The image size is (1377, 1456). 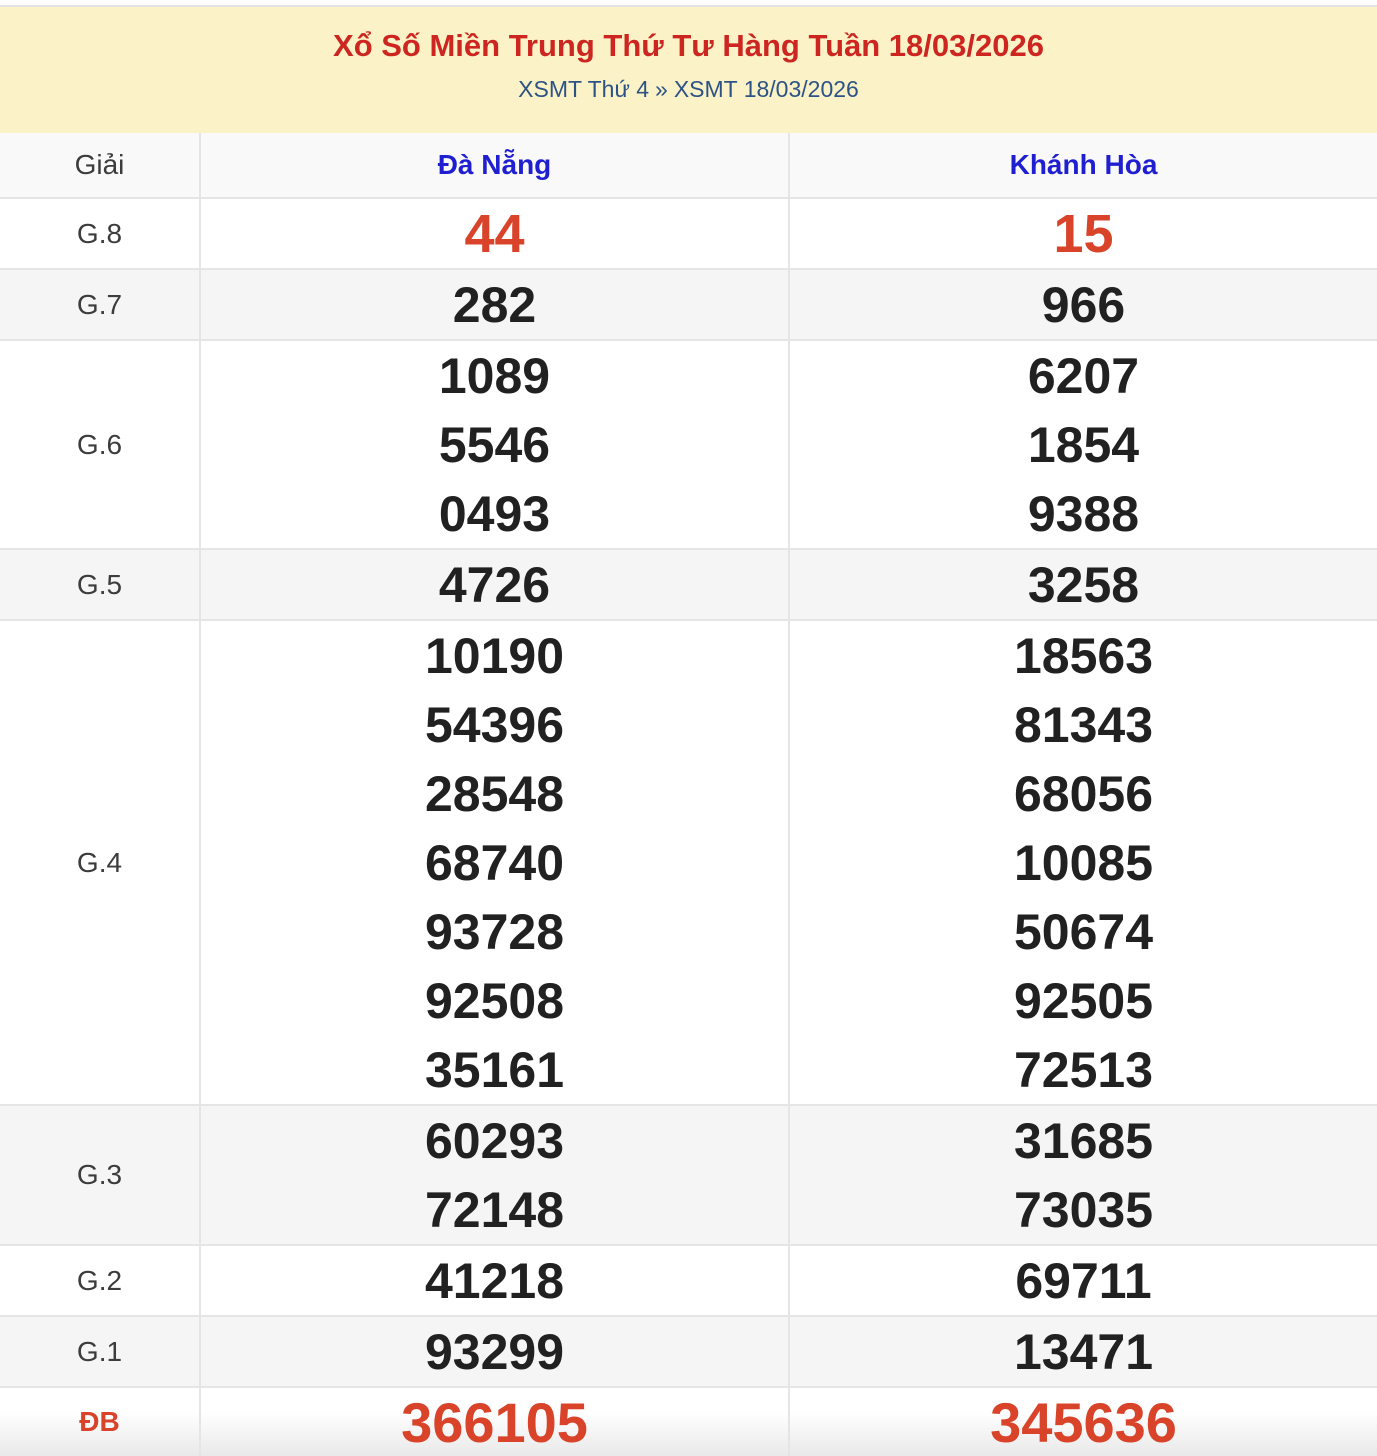 I want to click on prize-number: 966, so click(x=1083, y=304).